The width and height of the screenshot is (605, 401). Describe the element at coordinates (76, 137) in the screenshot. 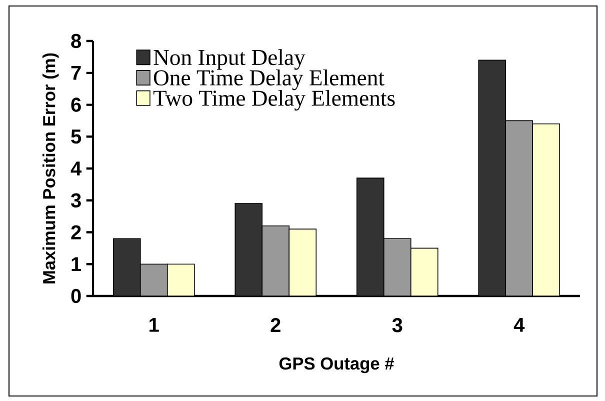

I see `y-tick-label: 5` at that location.